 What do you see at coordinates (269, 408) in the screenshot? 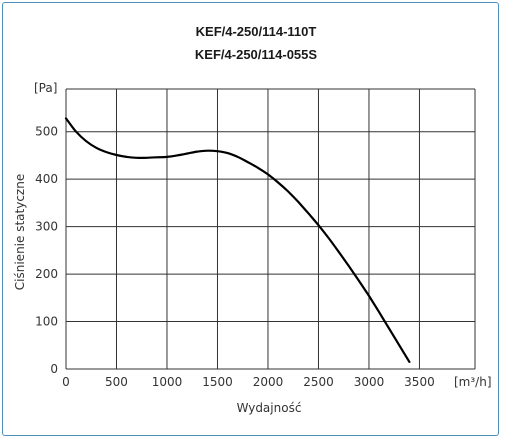
I see `x-axis-title: Wydajność` at bounding box center [269, 408].